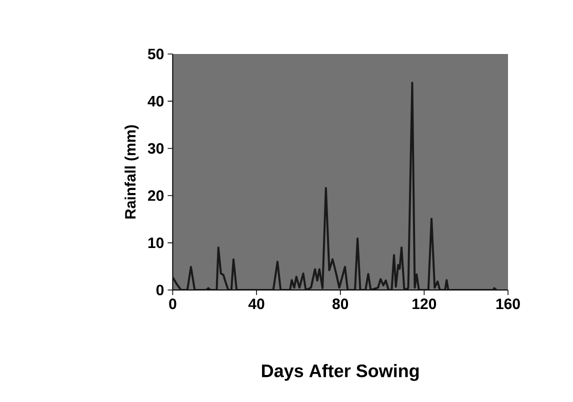  What do you see at coordinates (508, 304) in the screenshot?
I see `x-tick-label: 160` at bounding box center [508, 304].